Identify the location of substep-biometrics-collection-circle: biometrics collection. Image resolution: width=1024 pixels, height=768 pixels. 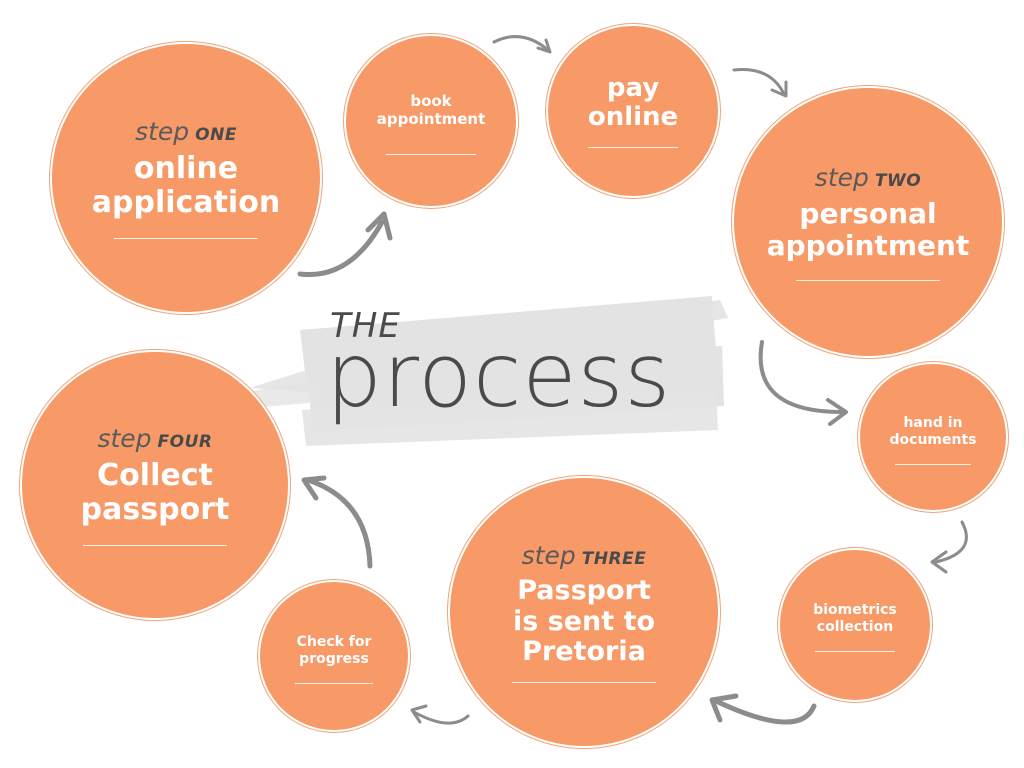
(855, 625).